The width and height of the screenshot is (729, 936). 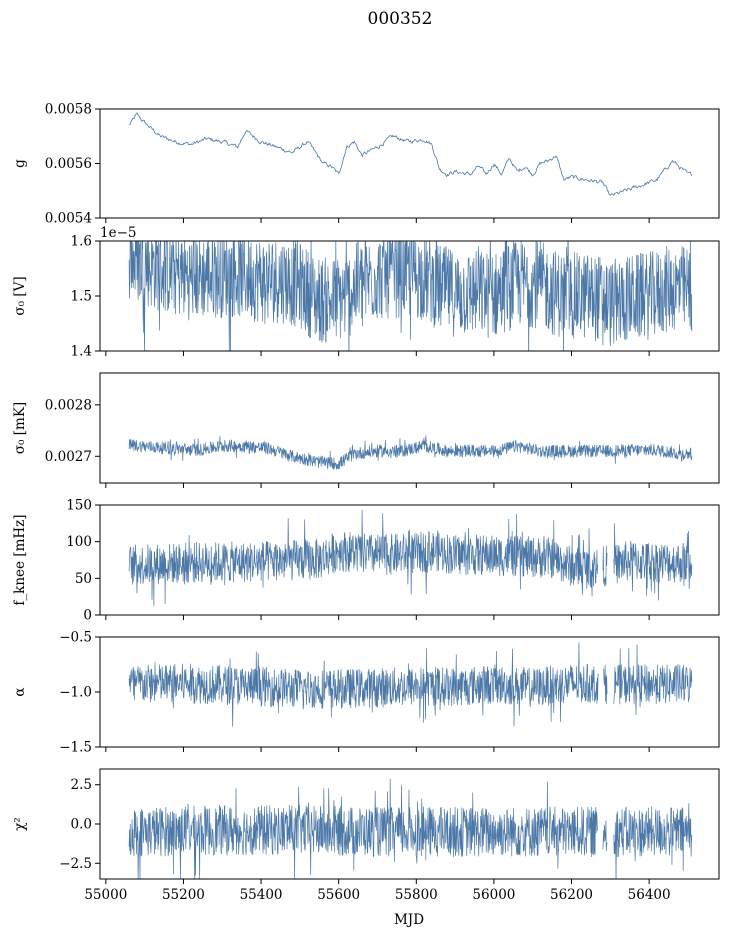 What do you see at coordinates (261, 895) in the screenshot?
I see `x-tick-label: 55400` at bounding box center [261, 895].